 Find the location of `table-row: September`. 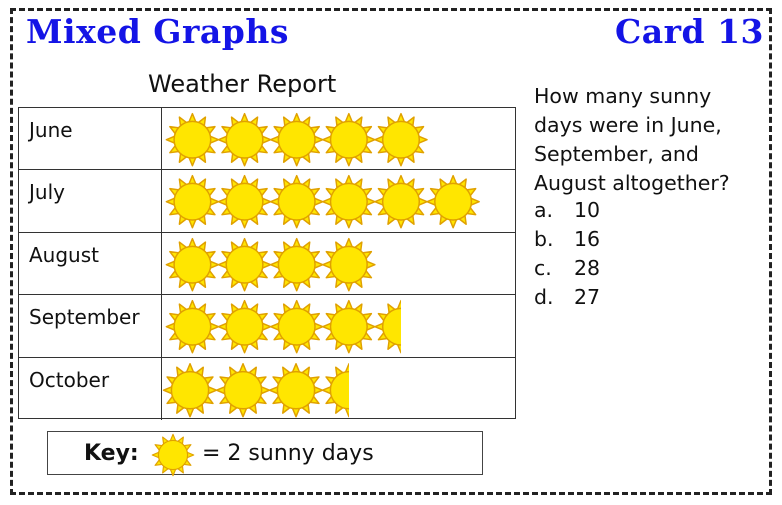

table-row: September is located at coordinates (267, 326).